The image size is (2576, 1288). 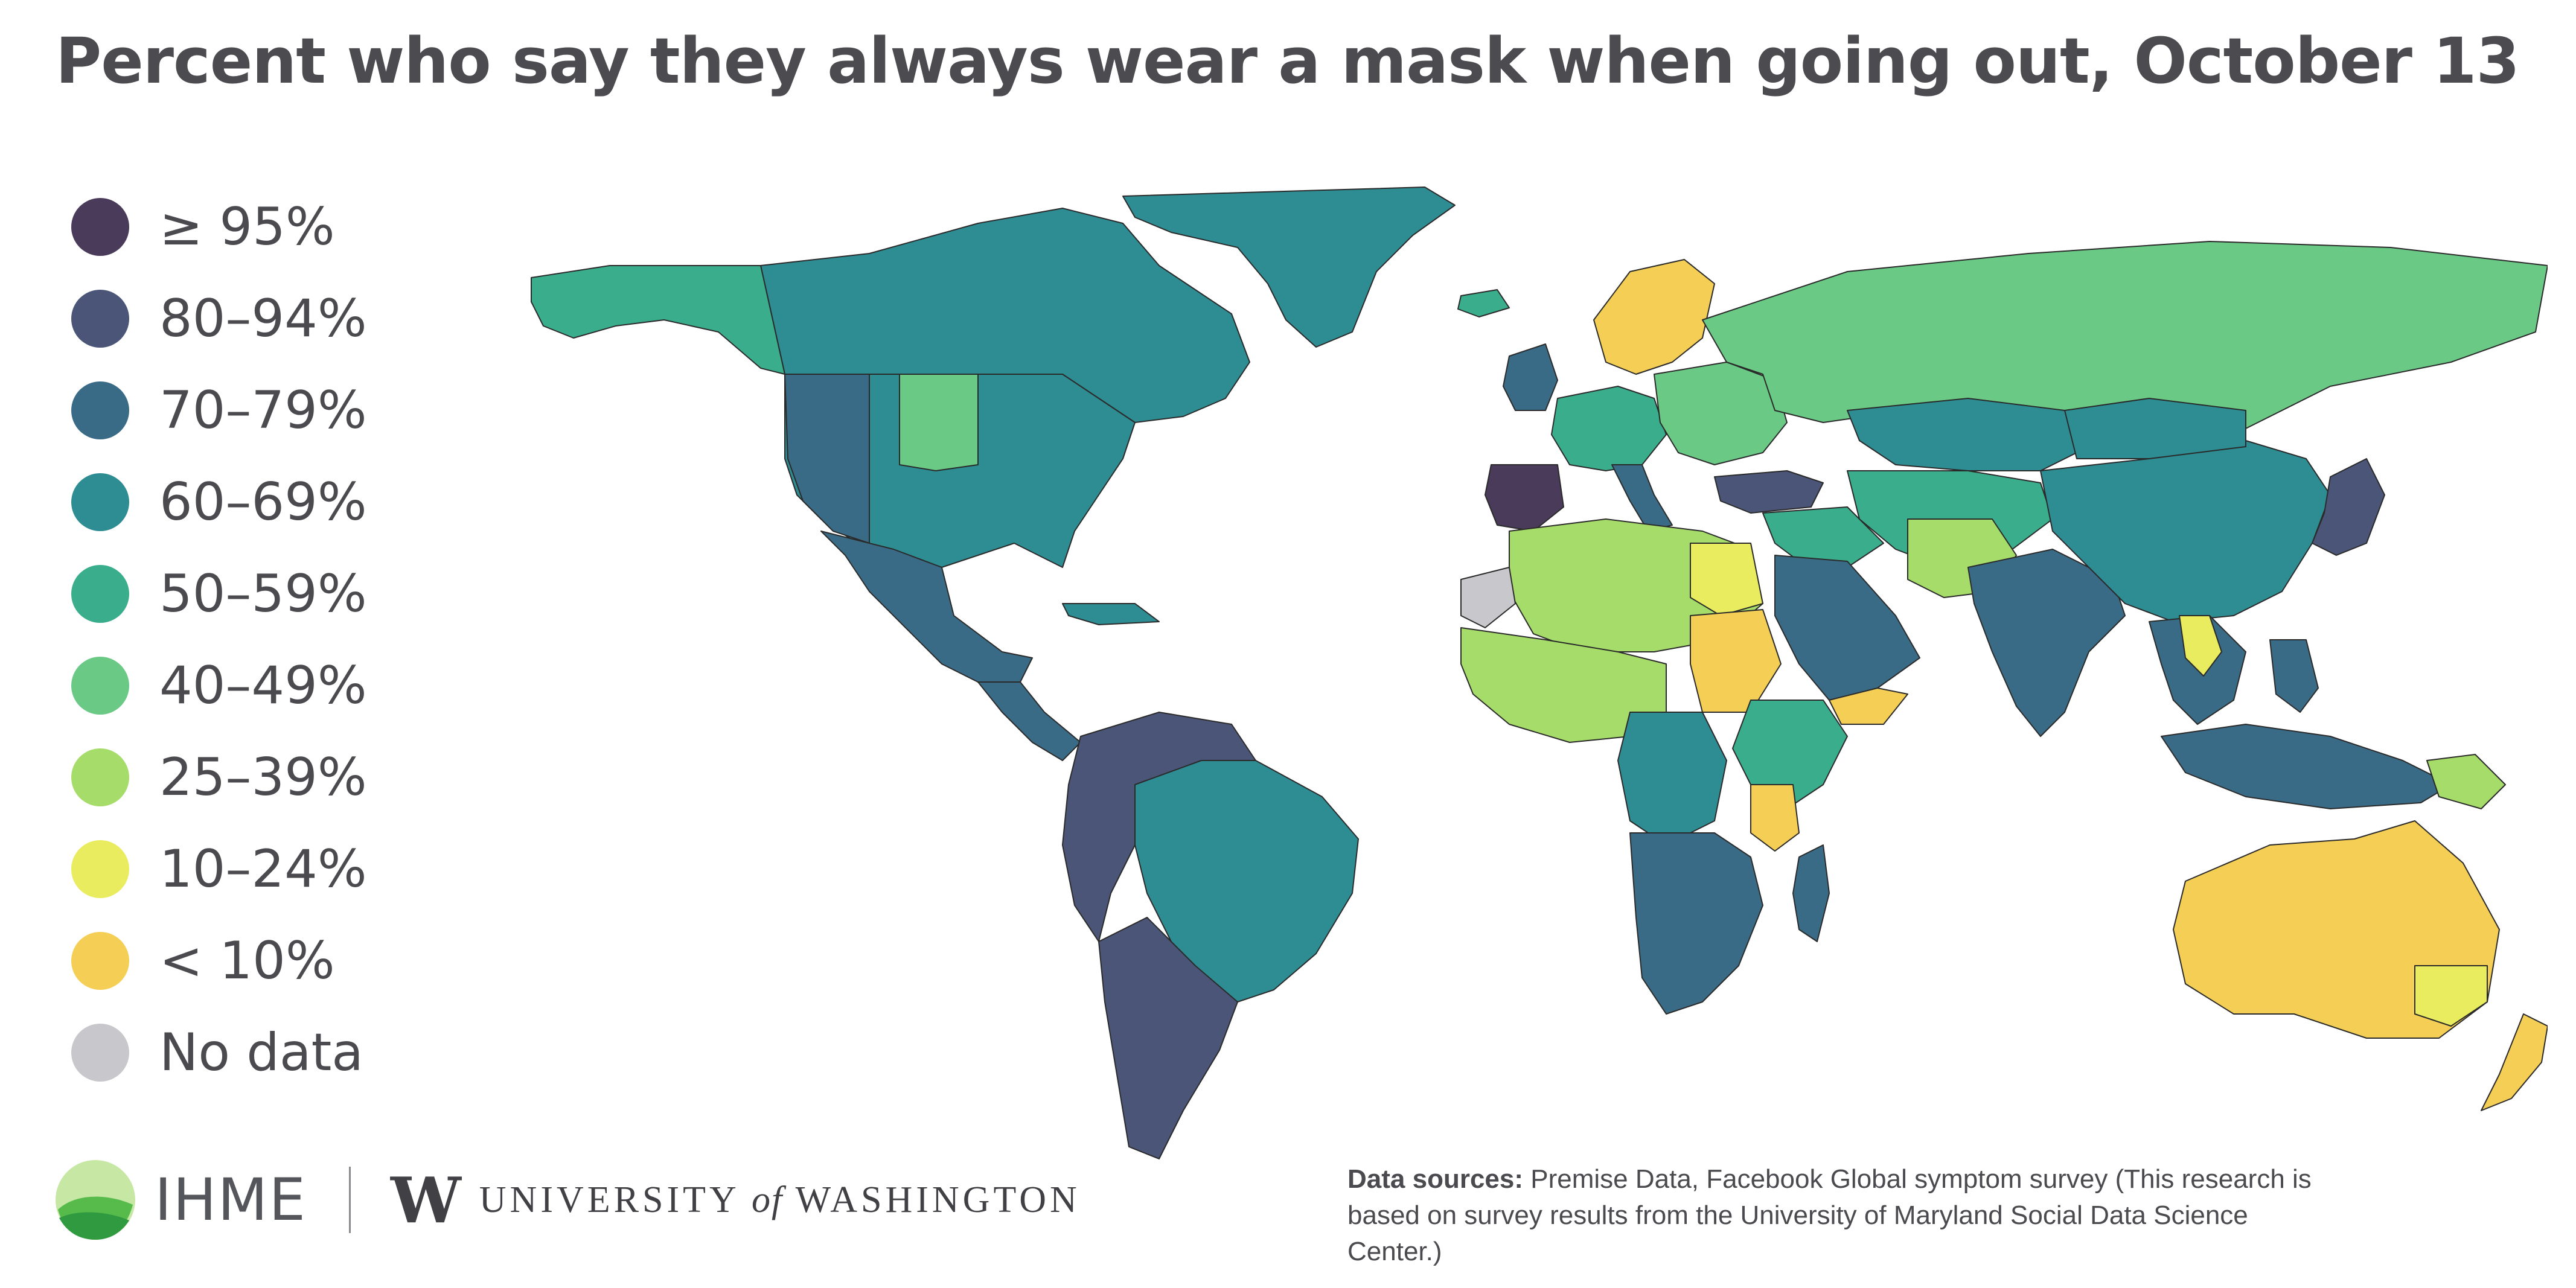 What do you see at coordinates (1790, 754) in the screenshot?
I see `map-region-east-africa` at bounding box center [1790, 754].